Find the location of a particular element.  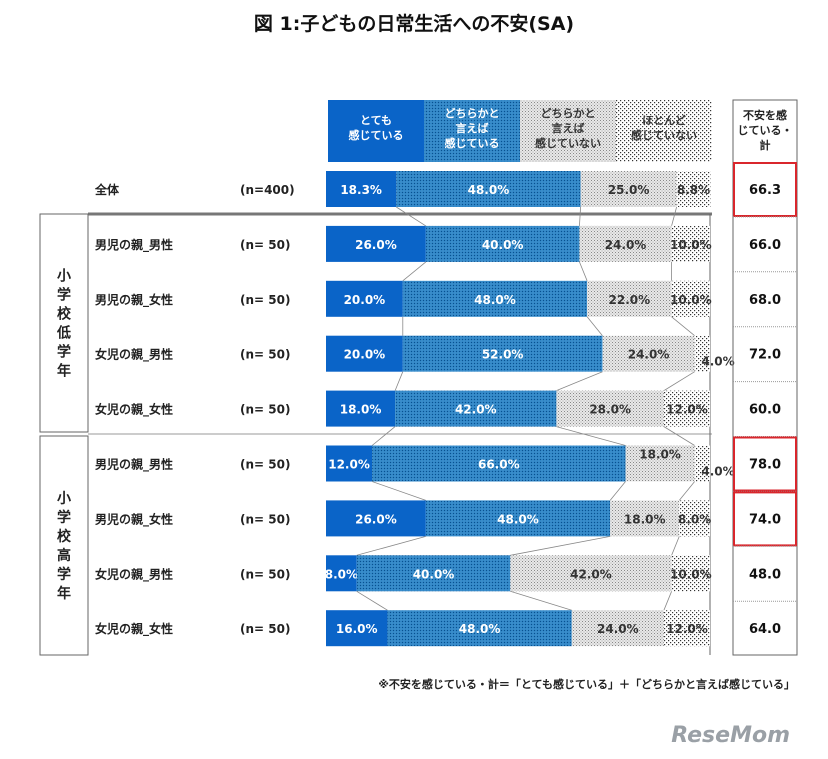

data-label: 52.0% is located at coordinates (503, 355).